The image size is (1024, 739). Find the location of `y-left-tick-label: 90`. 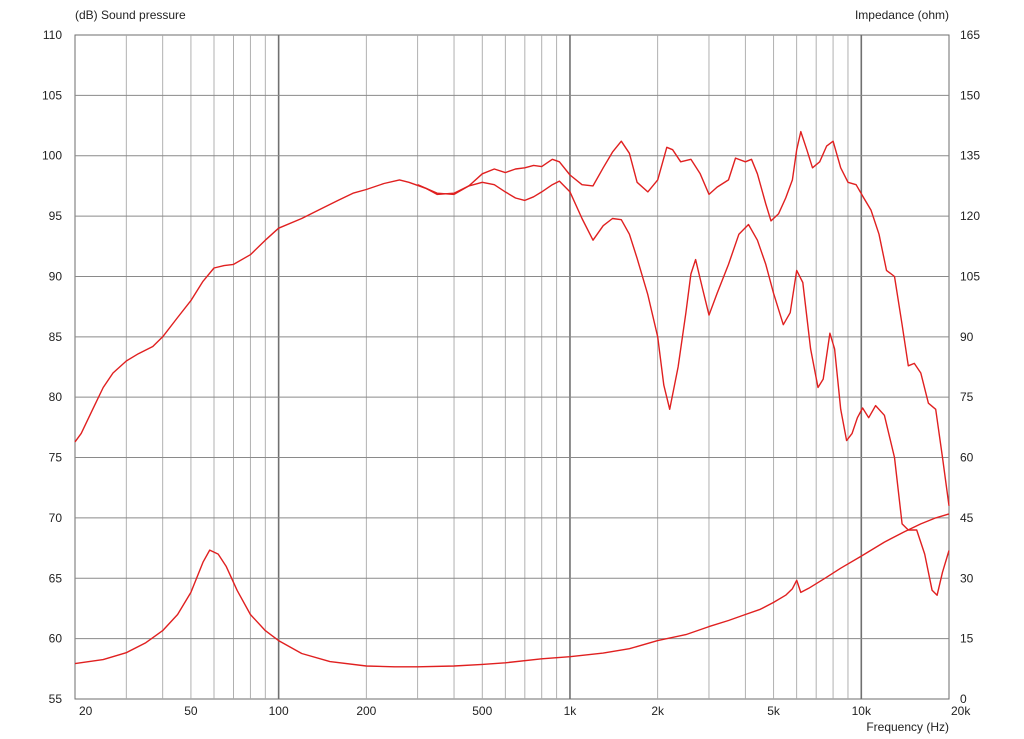

y-left-tick-label: 90 is located at coordinates (56, 276).